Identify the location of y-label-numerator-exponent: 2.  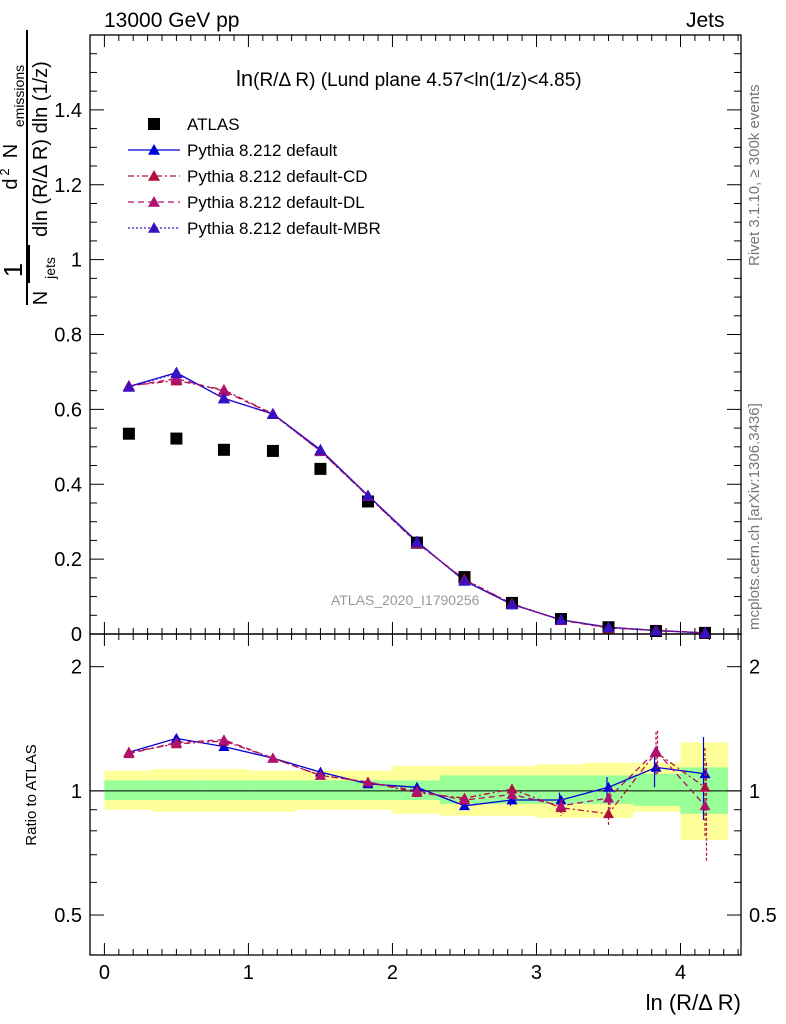
(6, 171).